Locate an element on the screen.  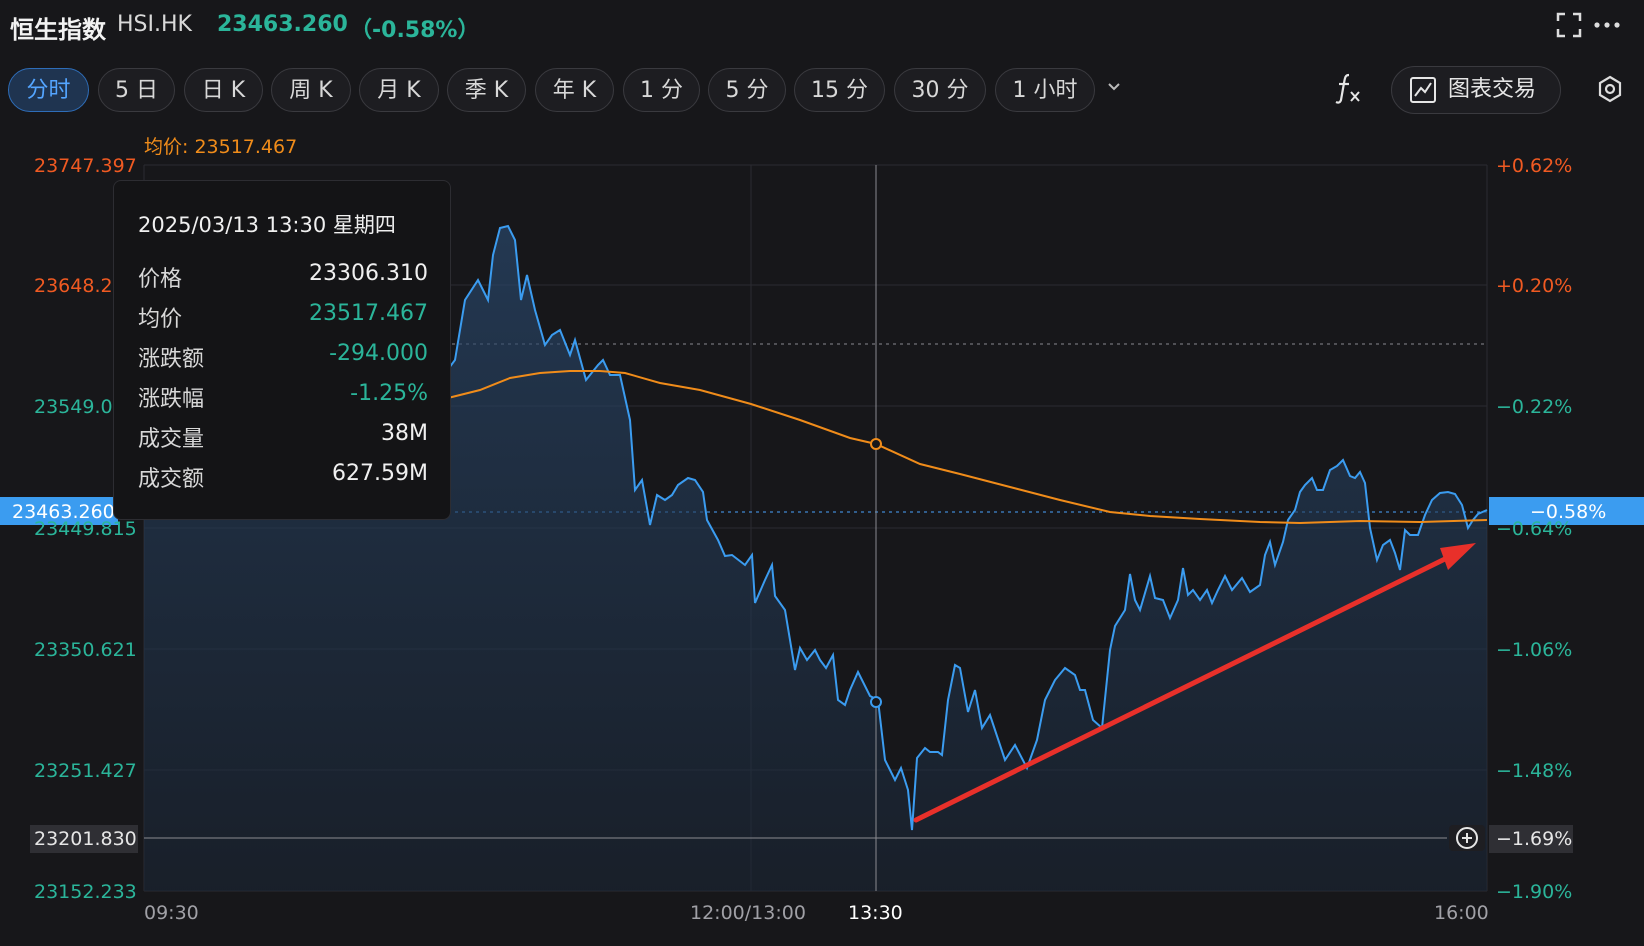
average-price-label: 均价: 23517.467 is located at coordinates (221, 147).